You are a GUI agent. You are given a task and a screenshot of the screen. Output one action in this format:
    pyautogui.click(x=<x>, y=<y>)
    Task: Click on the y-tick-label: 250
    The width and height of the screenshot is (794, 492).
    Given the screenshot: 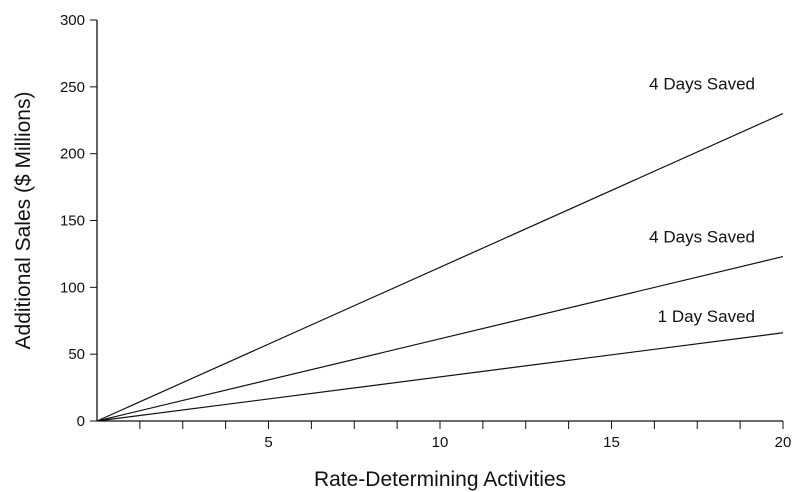 What is the action you would take?
    pyautogui.click(x=72, y=87)
    